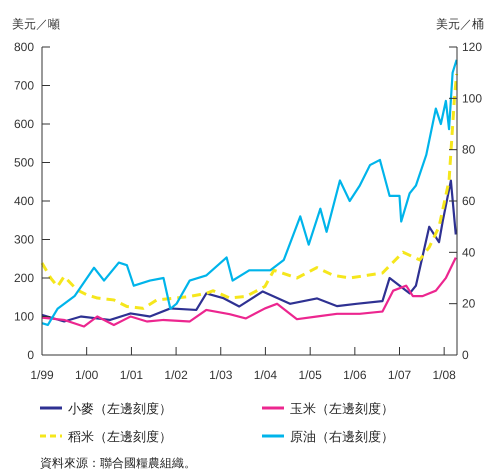  What do you see at coordinates (472, 98) in the screenshot?
I see `y2-tick-label: 100` at bounding box center [472, 98].